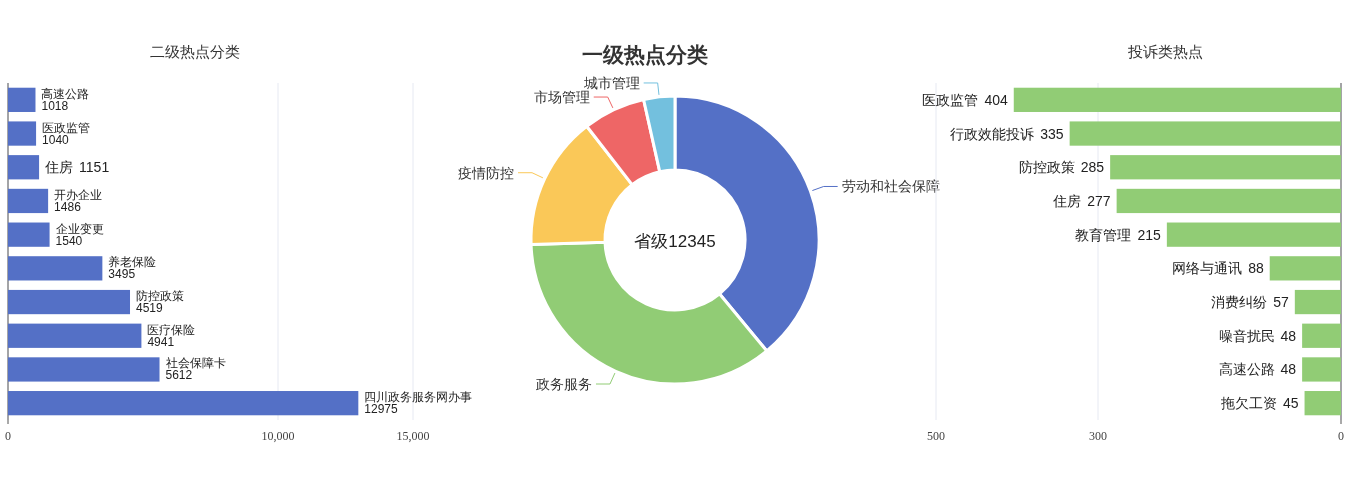  Describe the element at coordinates (1281, 302) in the screenshot. I see `data-label: 57` at that location.